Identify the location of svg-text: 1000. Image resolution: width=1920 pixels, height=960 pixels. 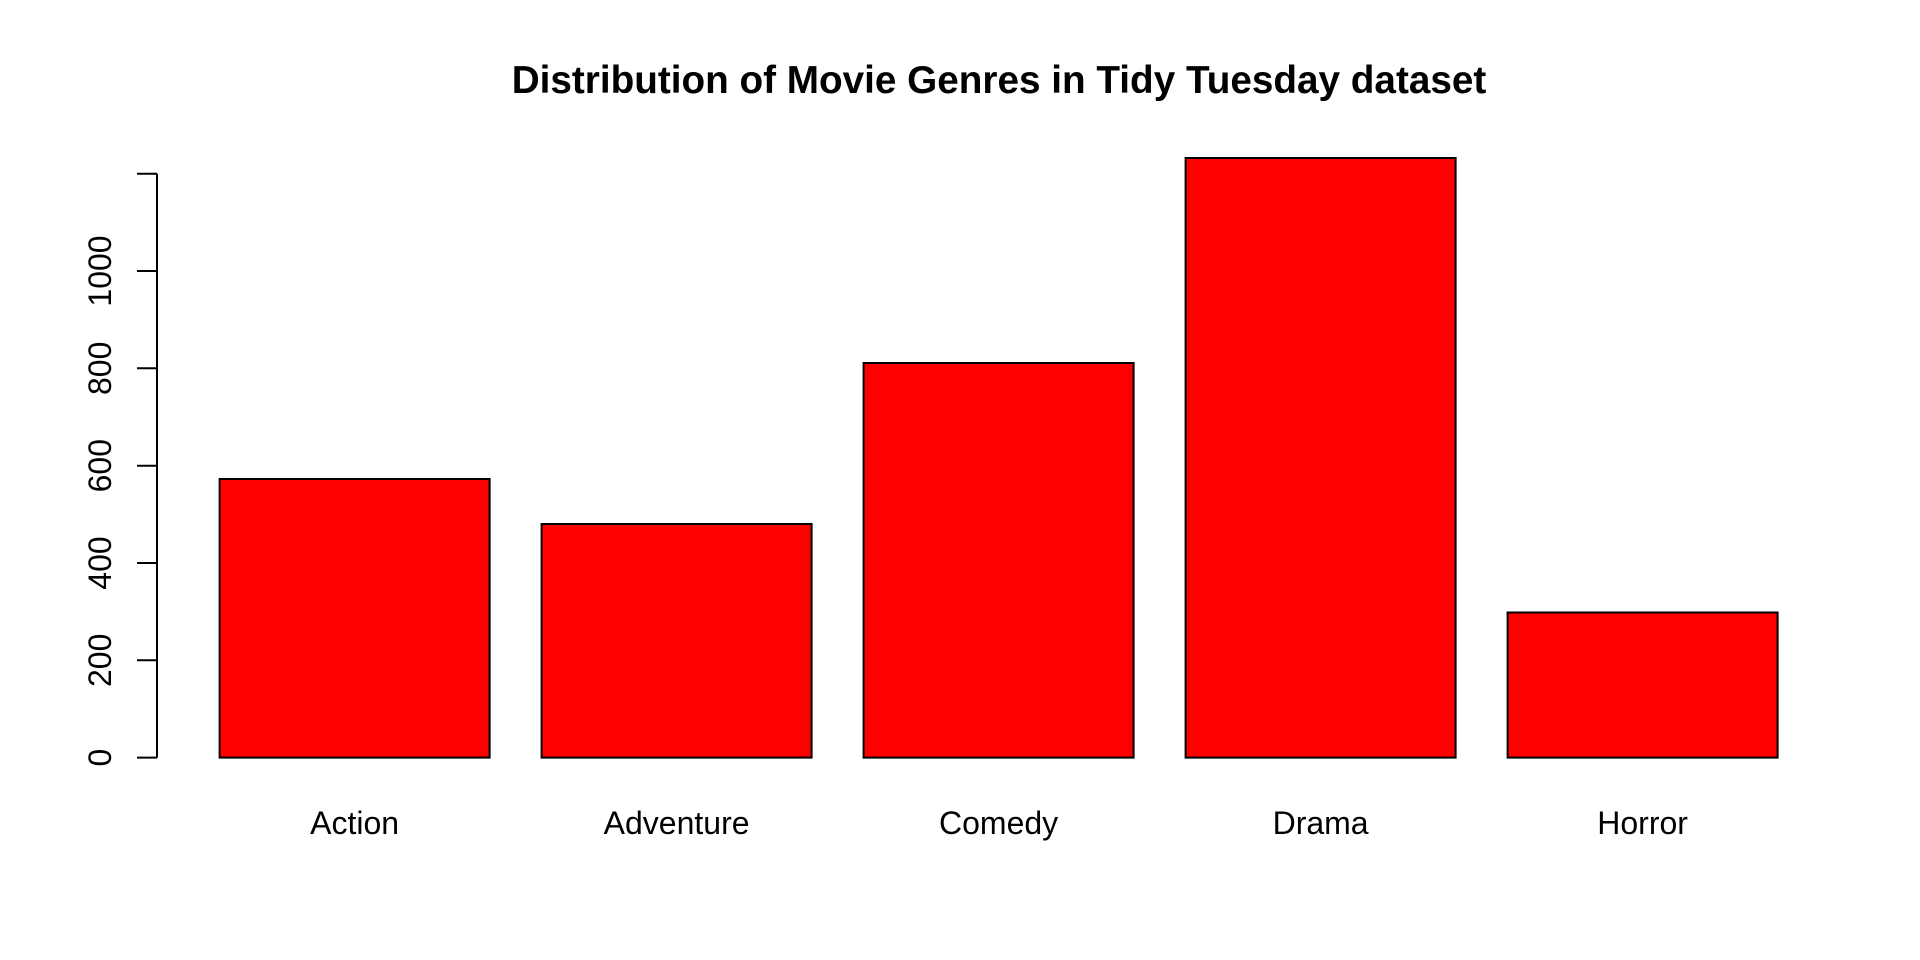
(100, 270).